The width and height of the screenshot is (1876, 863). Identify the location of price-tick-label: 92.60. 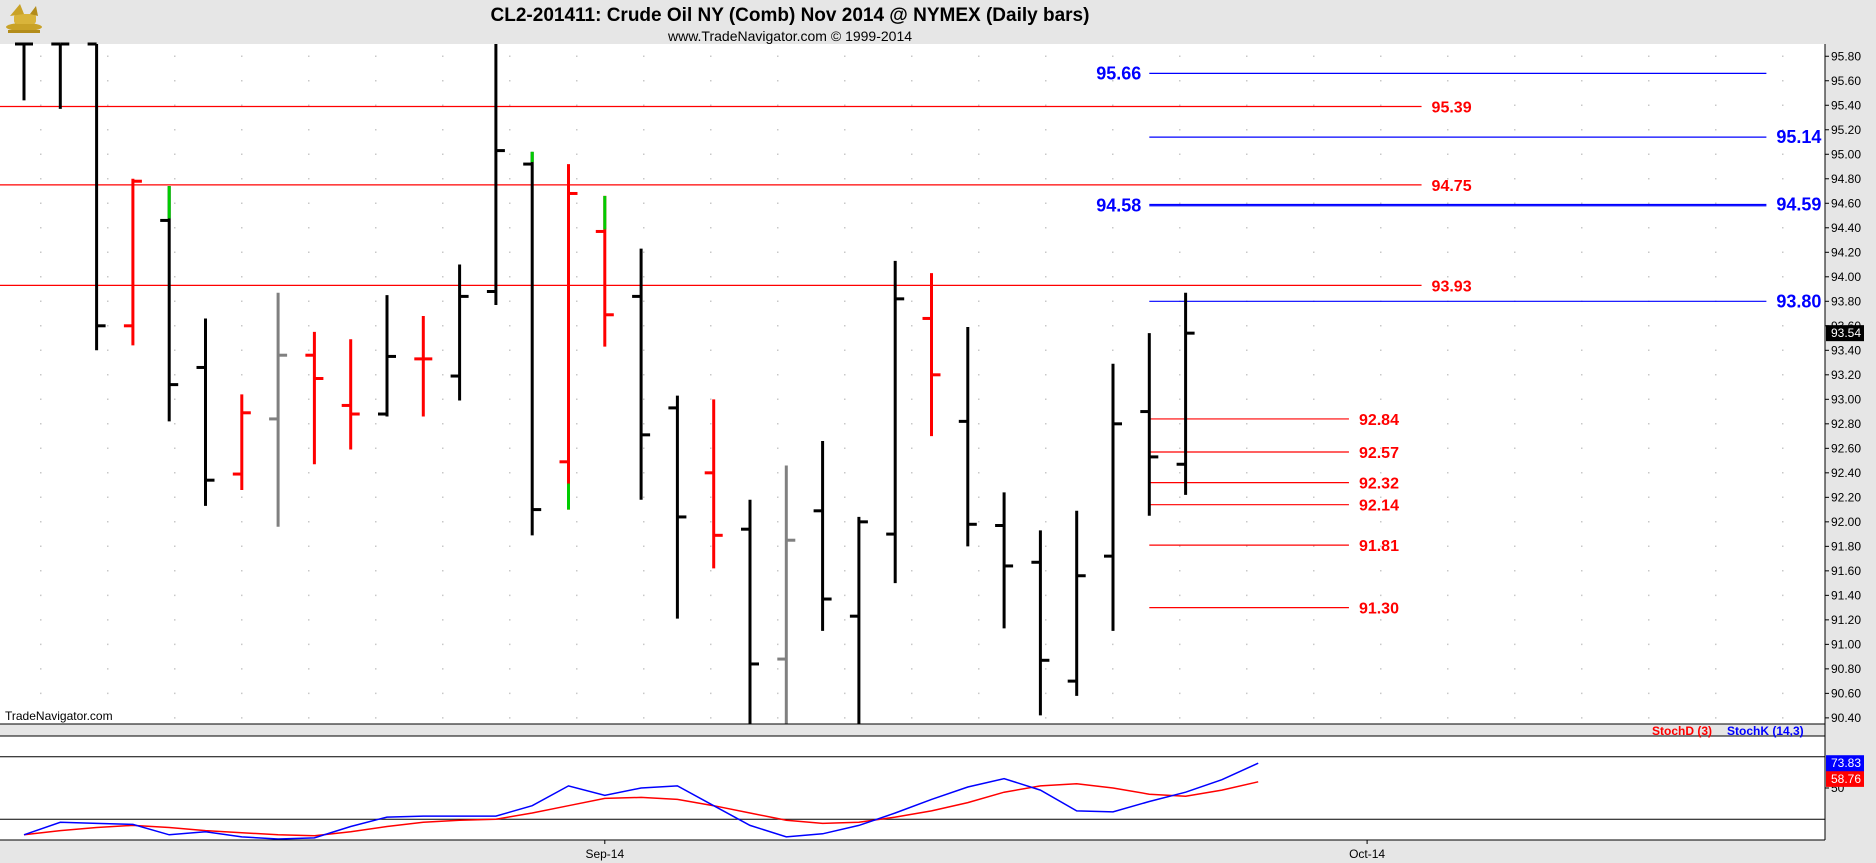
(1846, 448).